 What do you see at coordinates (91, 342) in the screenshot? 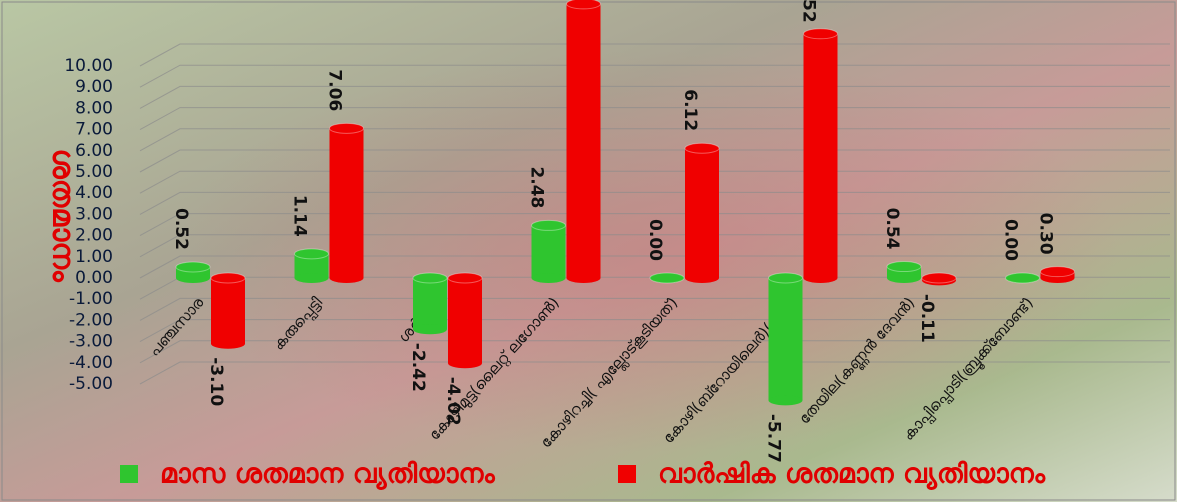
I see `y-tick-label: -3.00` at bounding box center [91, 342].